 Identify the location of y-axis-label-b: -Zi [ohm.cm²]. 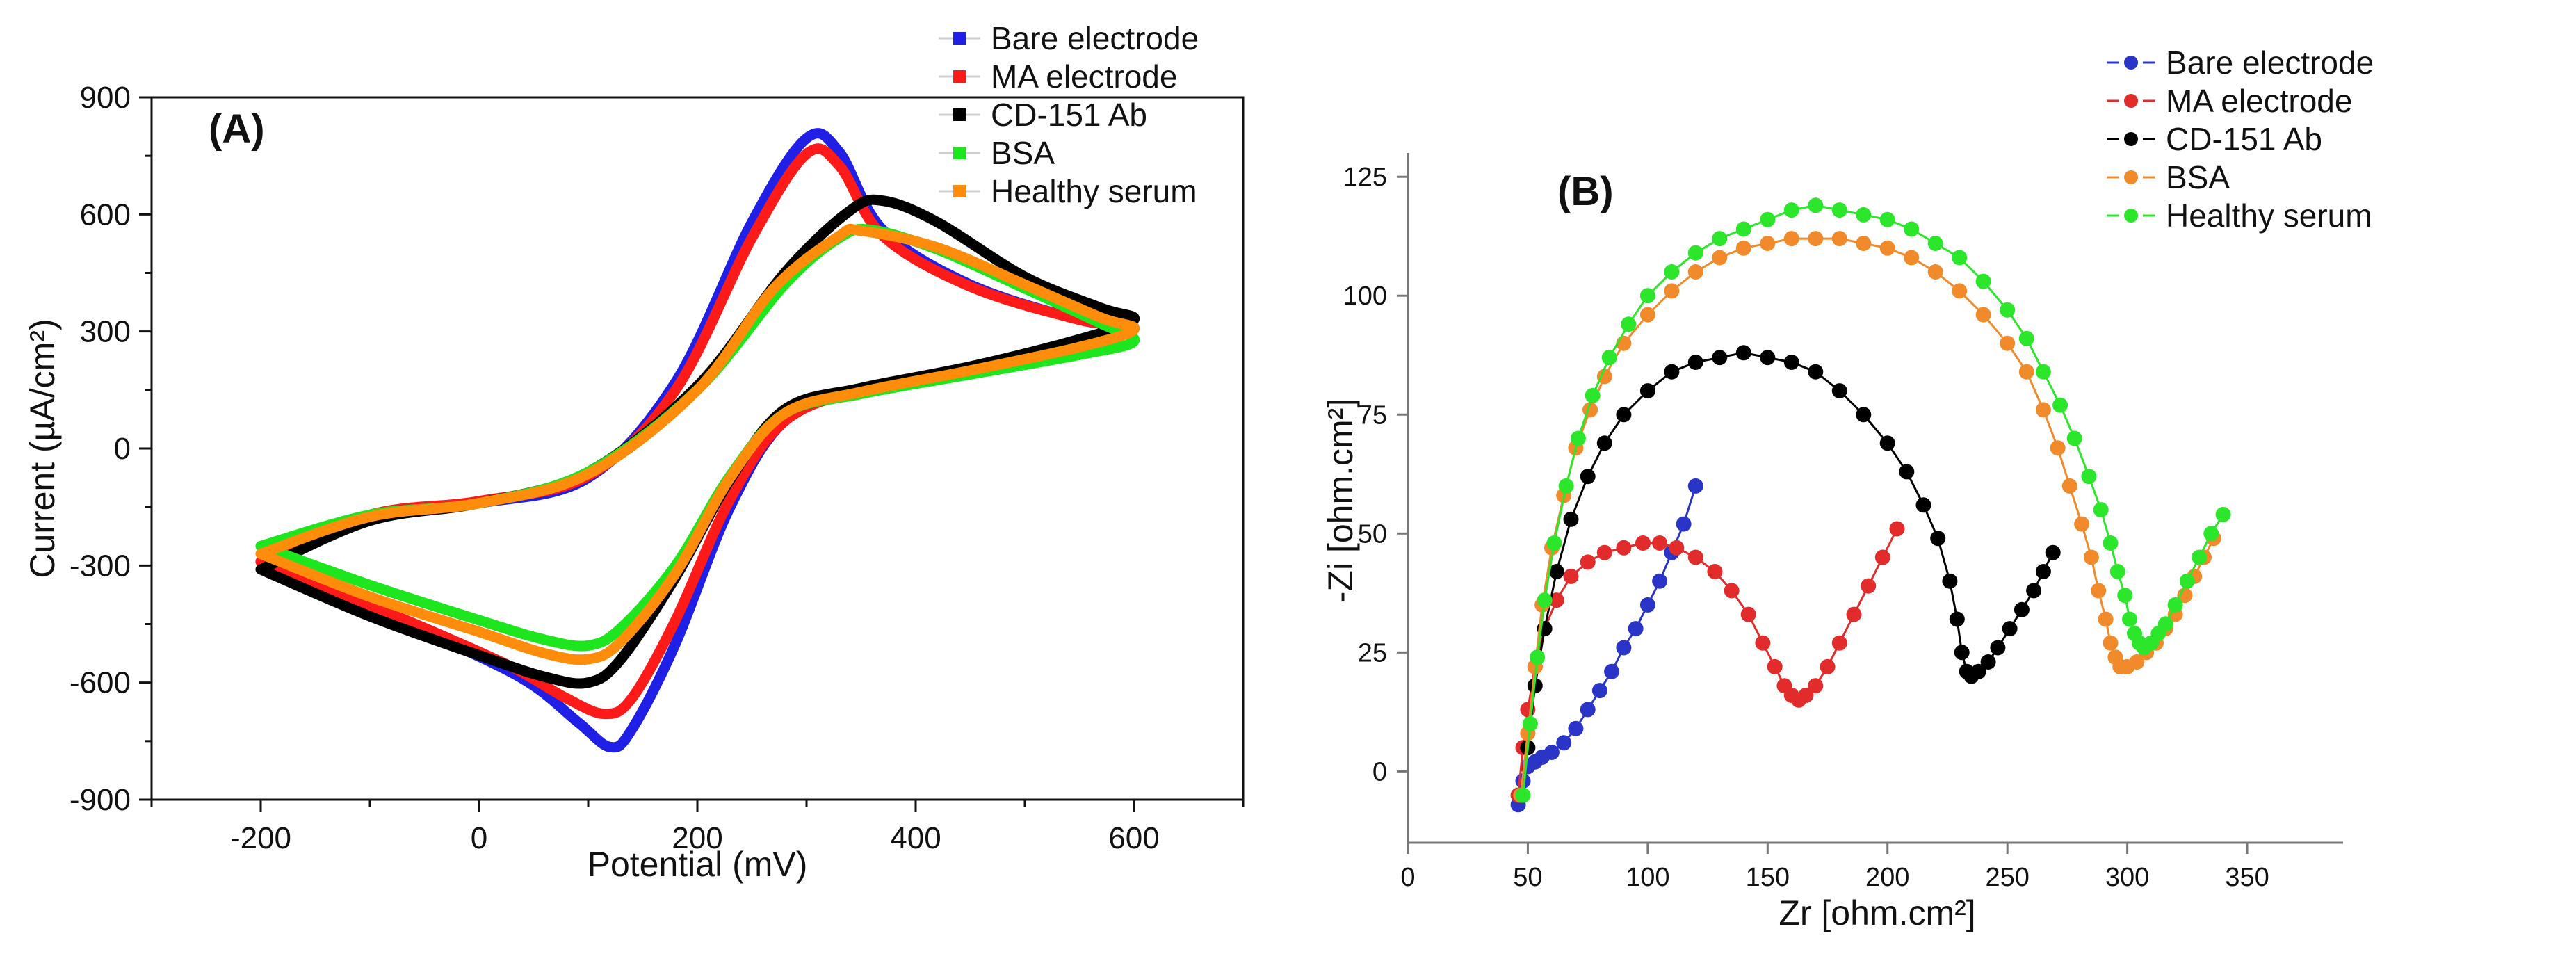
(1340, 500).